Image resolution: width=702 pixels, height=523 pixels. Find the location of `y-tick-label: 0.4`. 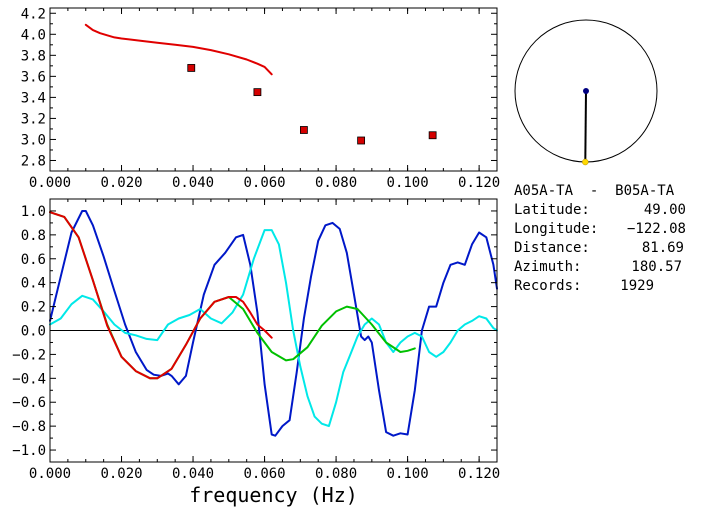

y-tick-label: 0.4 is located at coordinates (33, 284).